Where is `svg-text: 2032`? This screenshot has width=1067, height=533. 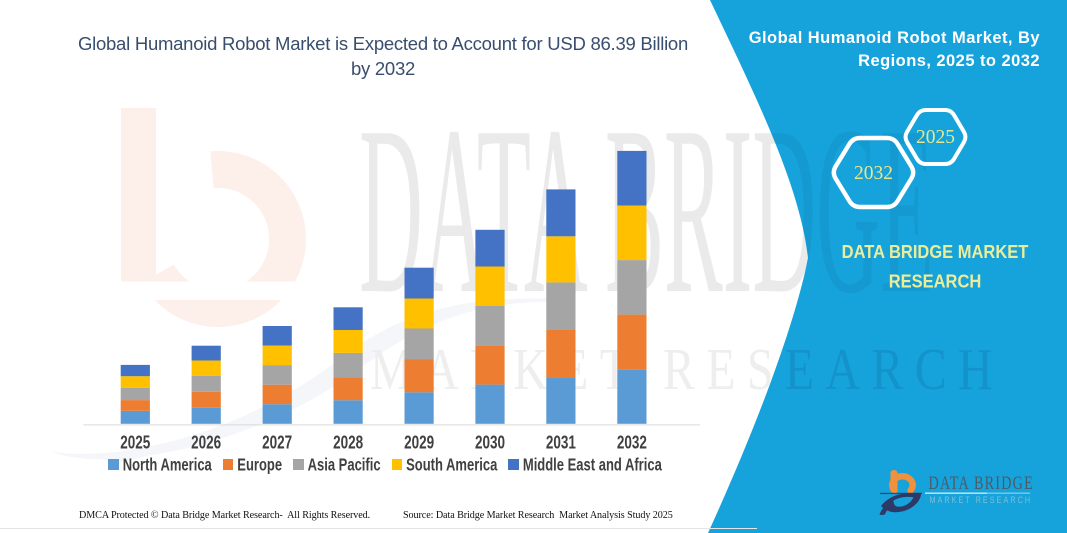 svg-text: 2032 is located at coordinates (873, 173).